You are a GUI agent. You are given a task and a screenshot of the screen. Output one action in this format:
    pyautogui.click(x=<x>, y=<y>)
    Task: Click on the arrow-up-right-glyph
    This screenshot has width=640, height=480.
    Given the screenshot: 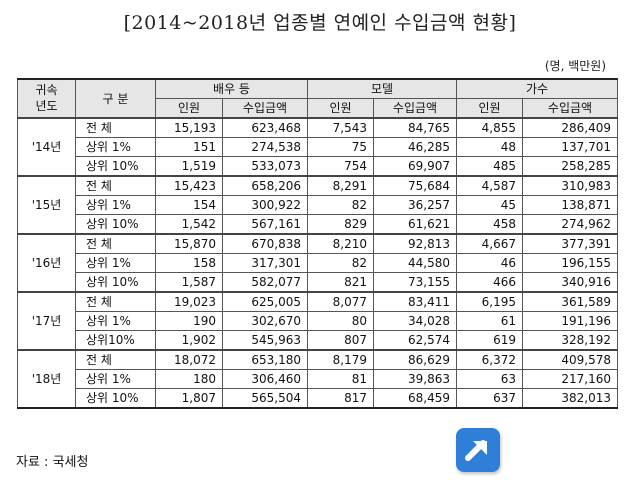 What is the action you would take?
    pyautogui.click(x=476, y=450)
    